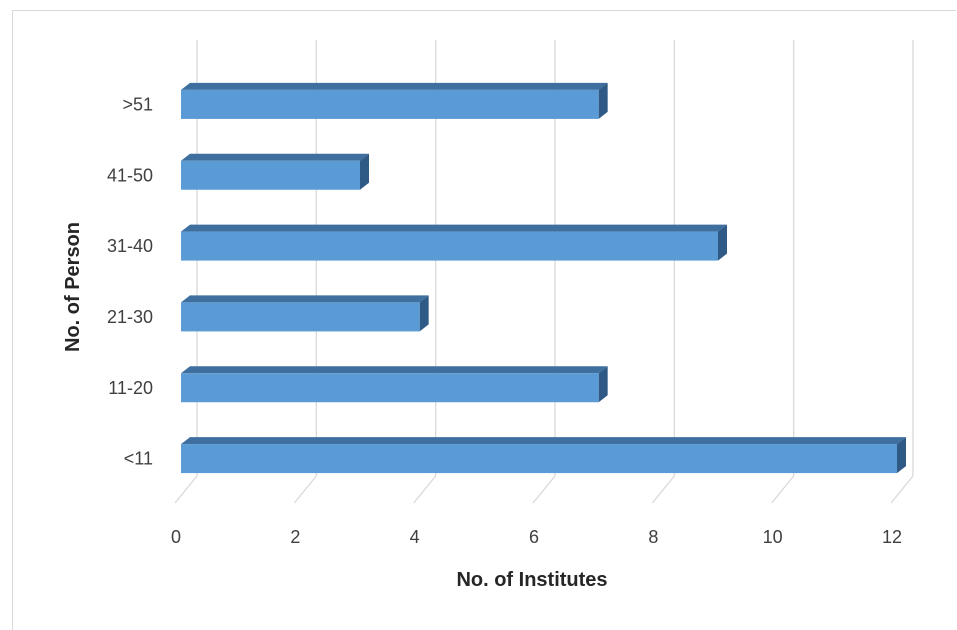 The width and height of the screenshot is (957, 630). I want to click on x-tick-label: 12, so click(892, 537).